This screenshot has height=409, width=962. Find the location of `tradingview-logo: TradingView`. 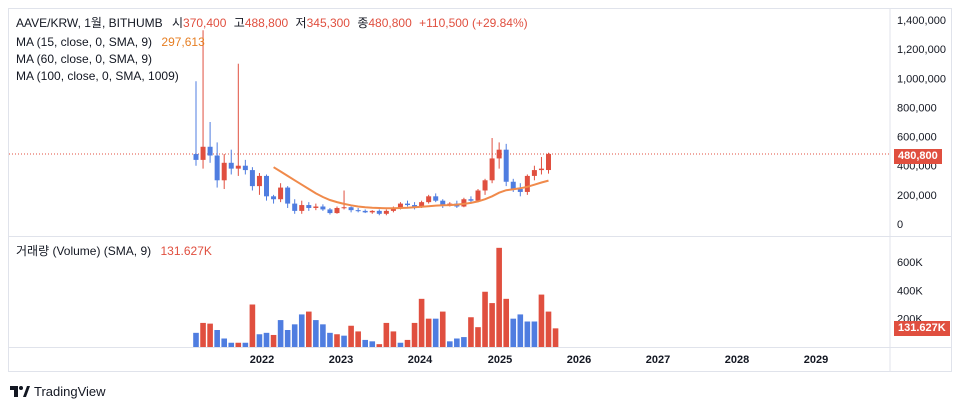

tradingview-logo: TradingView is located at coordinates (58, 391).